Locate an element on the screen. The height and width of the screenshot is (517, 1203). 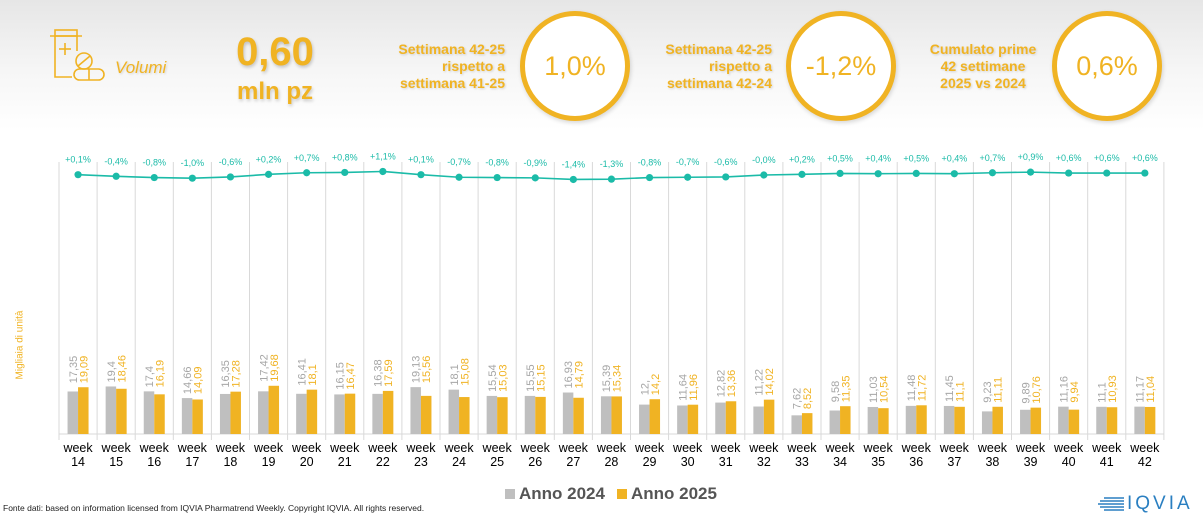
legend-label-2025: Anno 2025 is located at coordinates (673, 493).